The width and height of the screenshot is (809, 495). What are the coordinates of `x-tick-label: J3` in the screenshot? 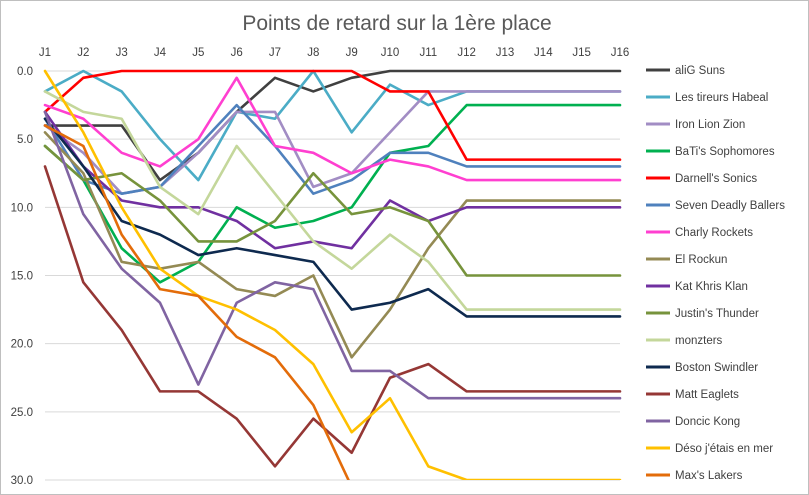 It's located at (122, 53).